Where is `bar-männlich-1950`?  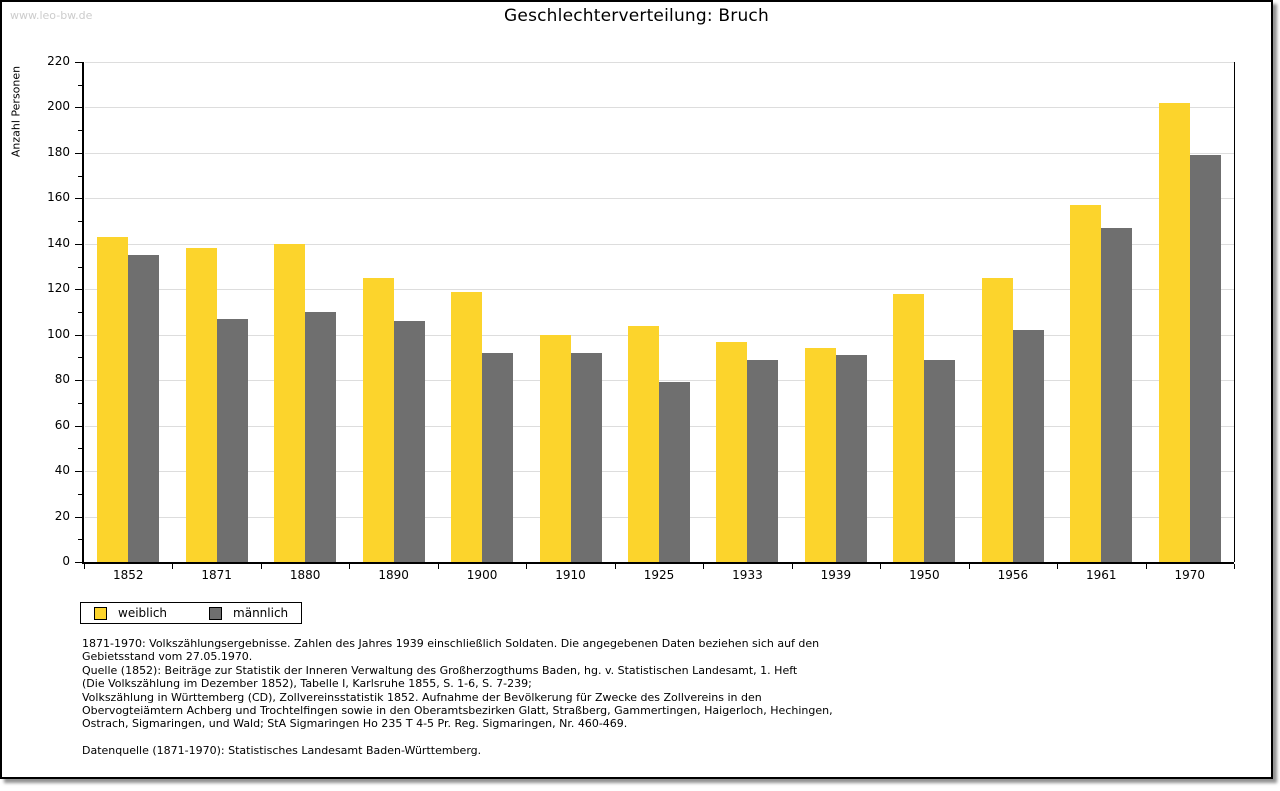
bar-männlich-1950 is located at coordinates (940, 460).